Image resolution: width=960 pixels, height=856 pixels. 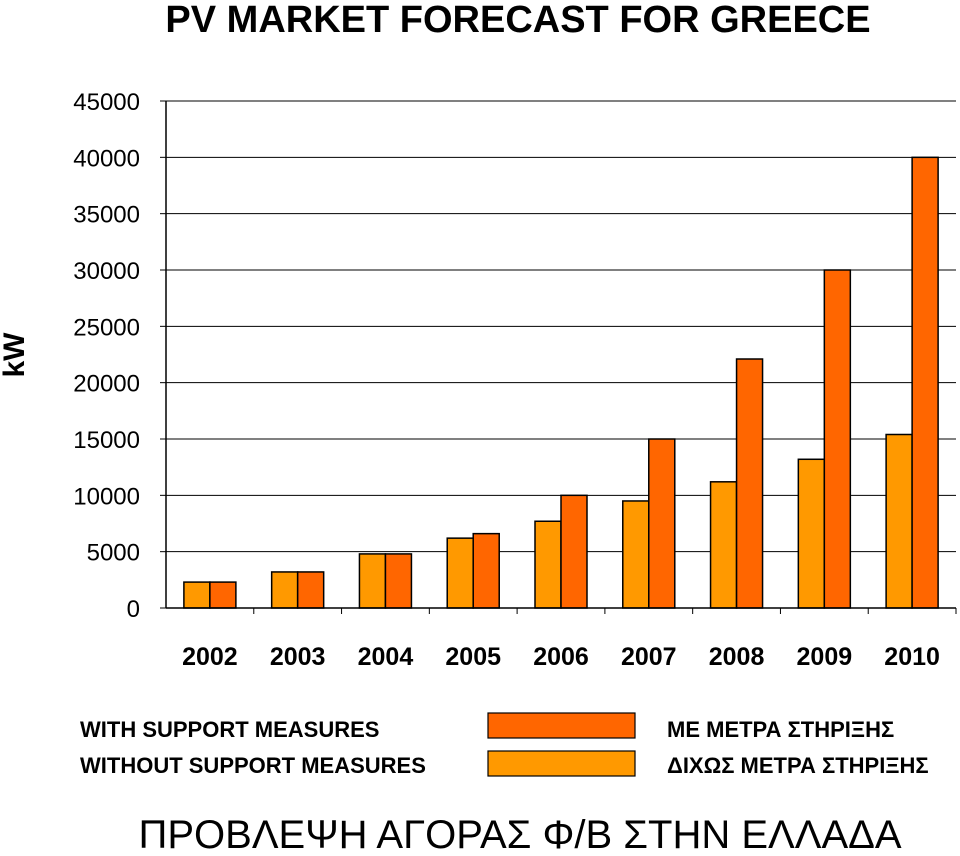 What do you see at coordinates (386, 657) in the screenshot?
I see `x-tick-label: 2004` at bounding box center [386, 657].